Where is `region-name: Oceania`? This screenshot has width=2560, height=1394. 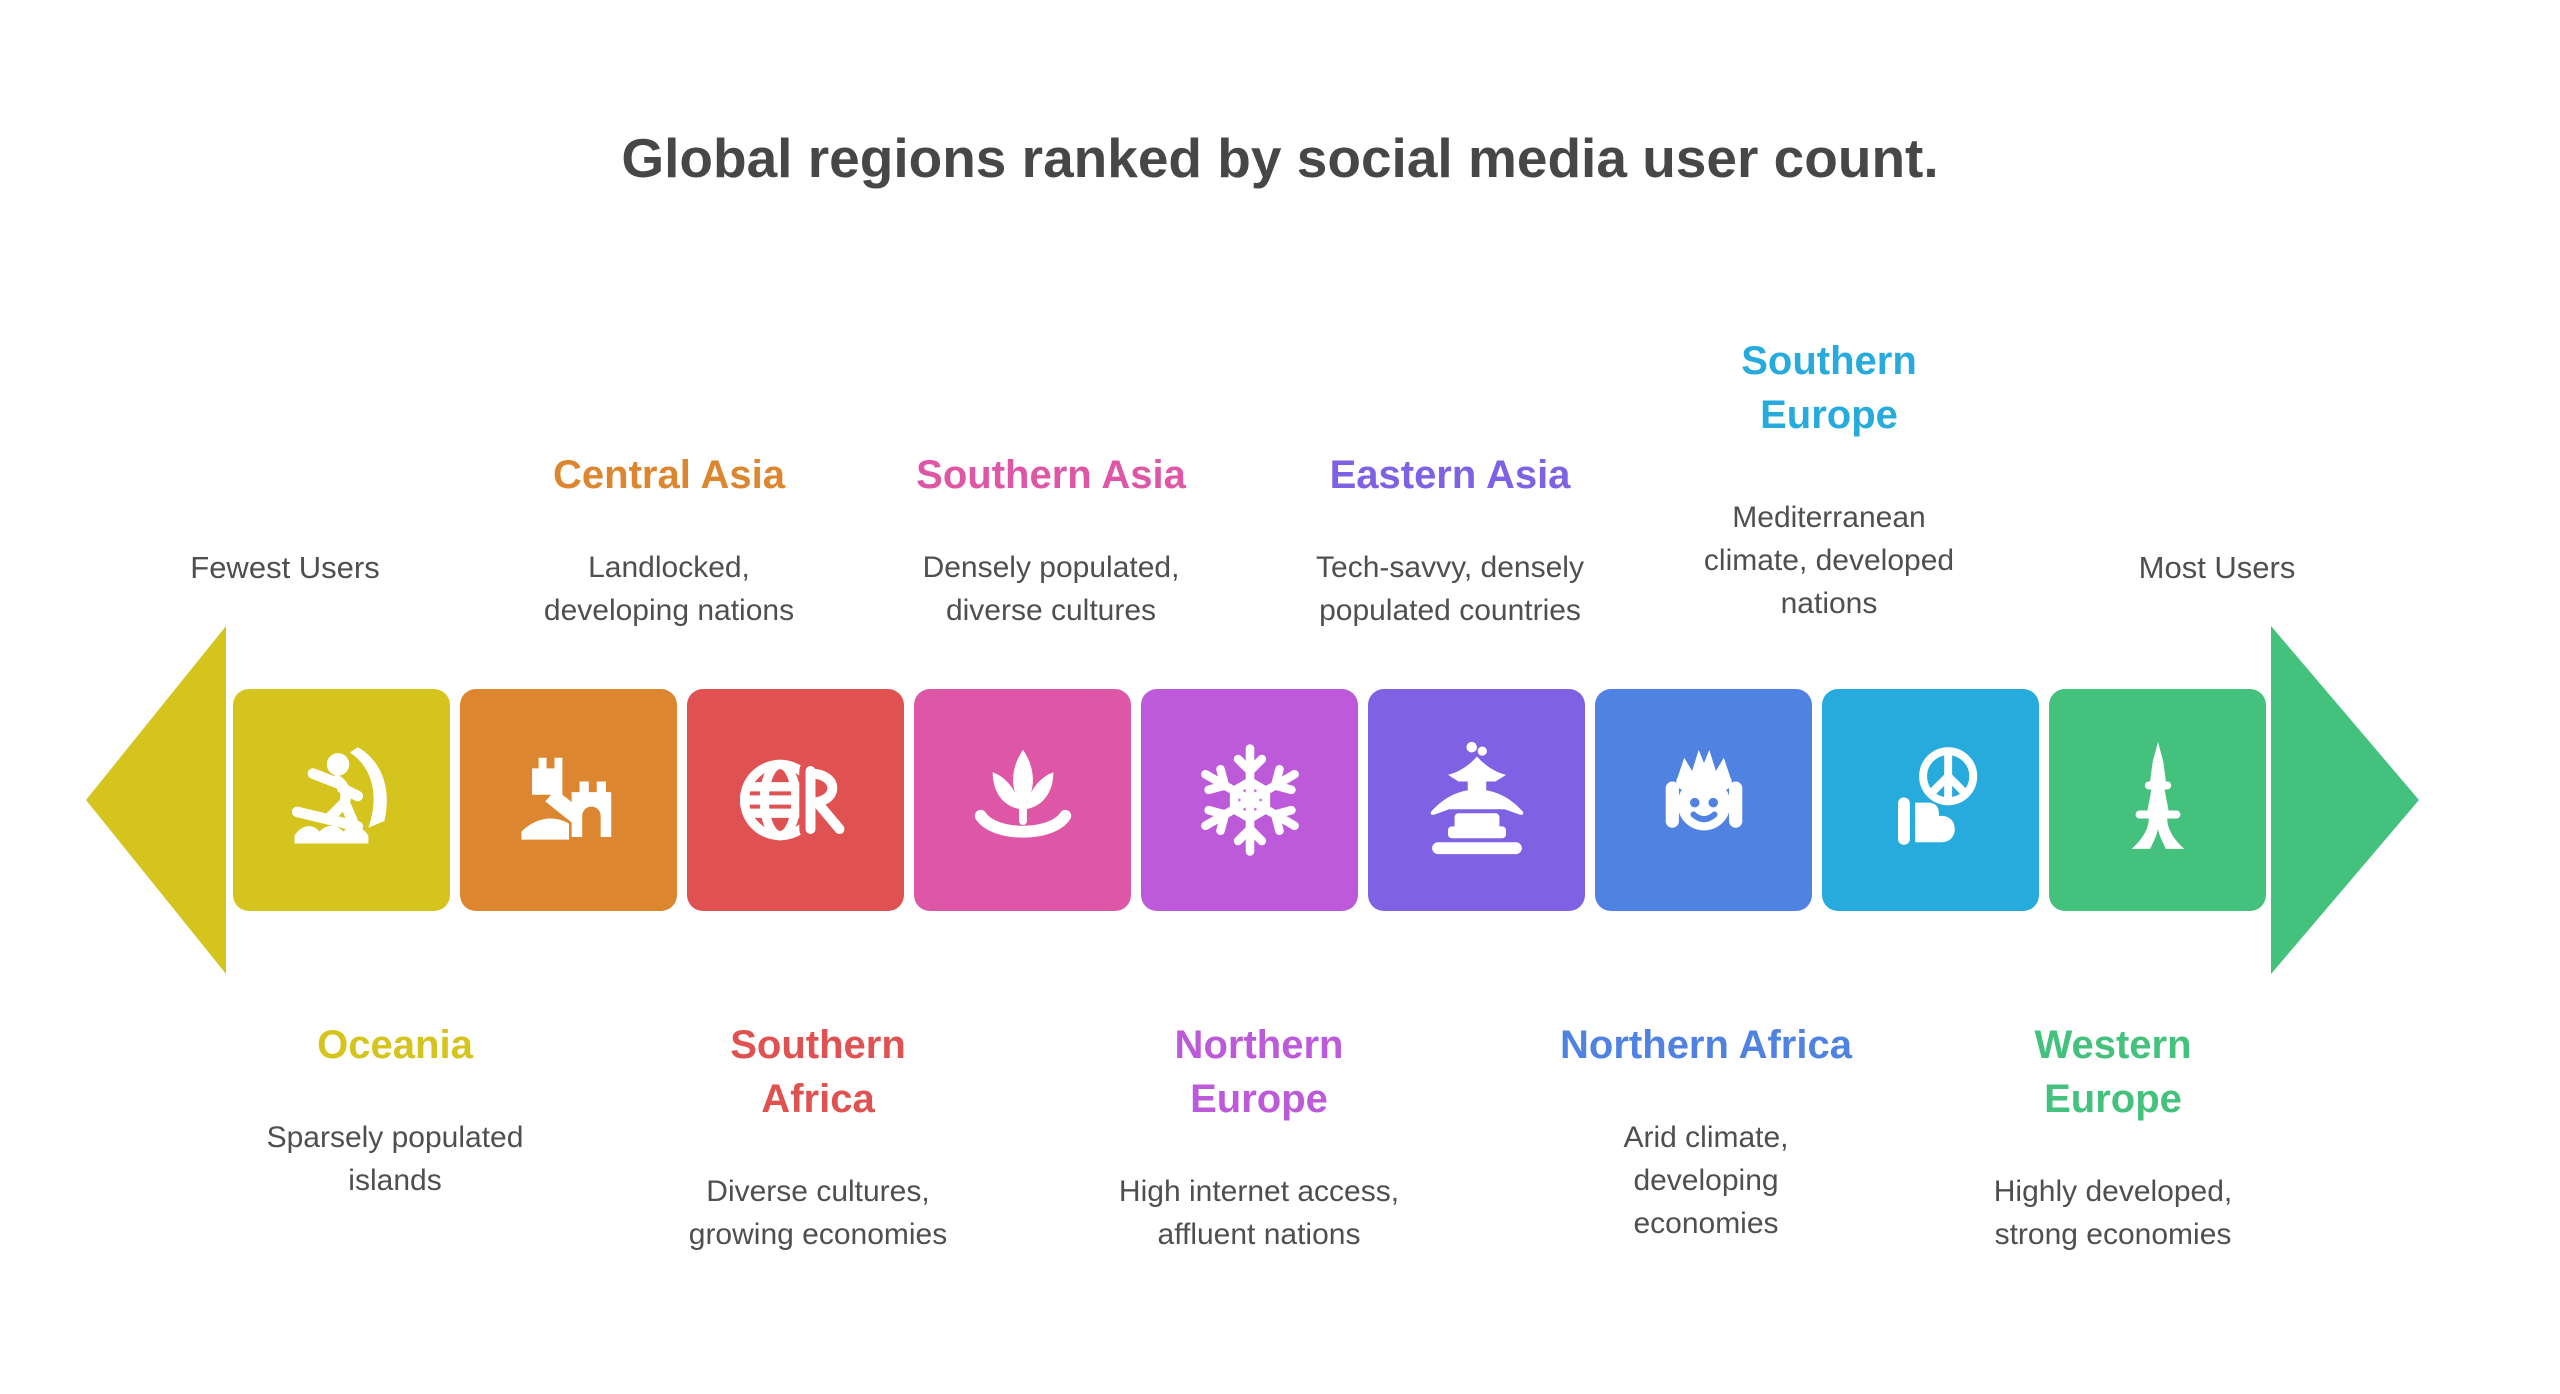
region-name: Oceania is located at coordinates (395, 1045).